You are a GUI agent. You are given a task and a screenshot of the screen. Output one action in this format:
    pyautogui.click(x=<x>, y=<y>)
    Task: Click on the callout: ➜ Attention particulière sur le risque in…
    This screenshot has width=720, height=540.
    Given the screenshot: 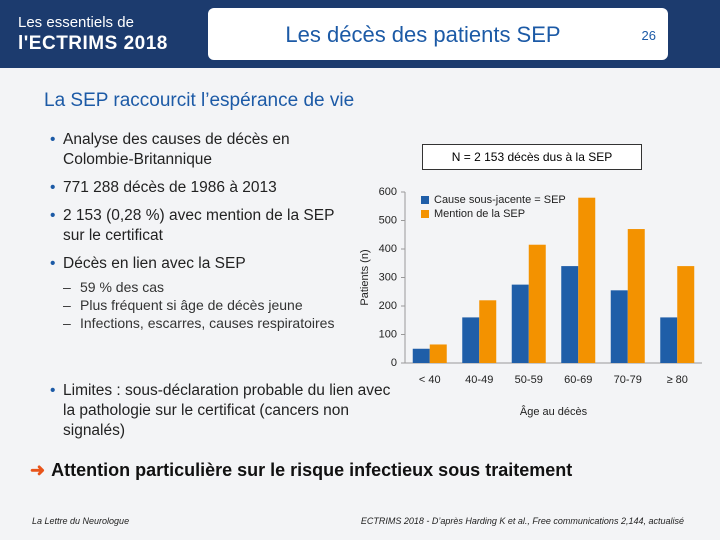 What is the action you would take?
    pyautogui.click(x=301, y=470)
    